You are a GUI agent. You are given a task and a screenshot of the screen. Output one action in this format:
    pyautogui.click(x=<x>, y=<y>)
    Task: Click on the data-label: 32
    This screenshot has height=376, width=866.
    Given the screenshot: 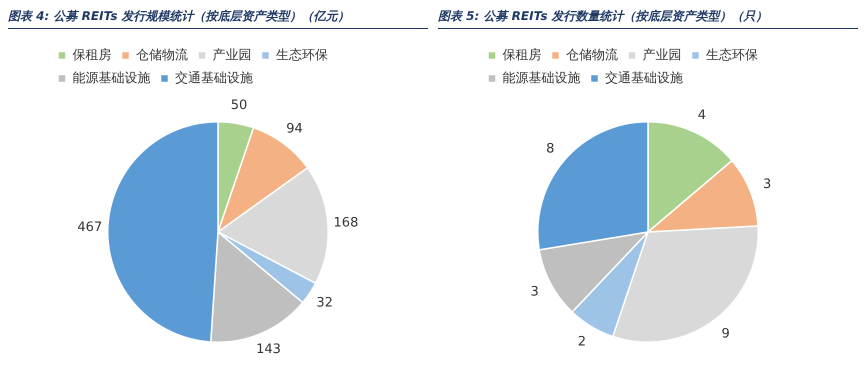 What is the action you would take?
    pyautogui.click(x=324, y=303)
    